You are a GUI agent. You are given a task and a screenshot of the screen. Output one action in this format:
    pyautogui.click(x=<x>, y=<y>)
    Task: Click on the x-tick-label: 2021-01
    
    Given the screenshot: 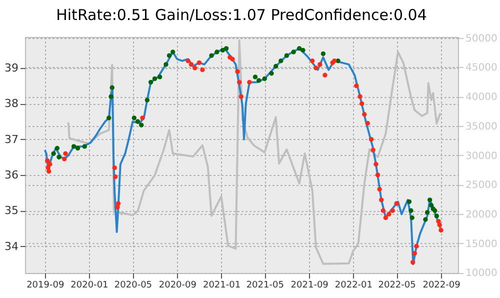 What is the action you would take?
    pyautogui.click(x=221, y=285)
    